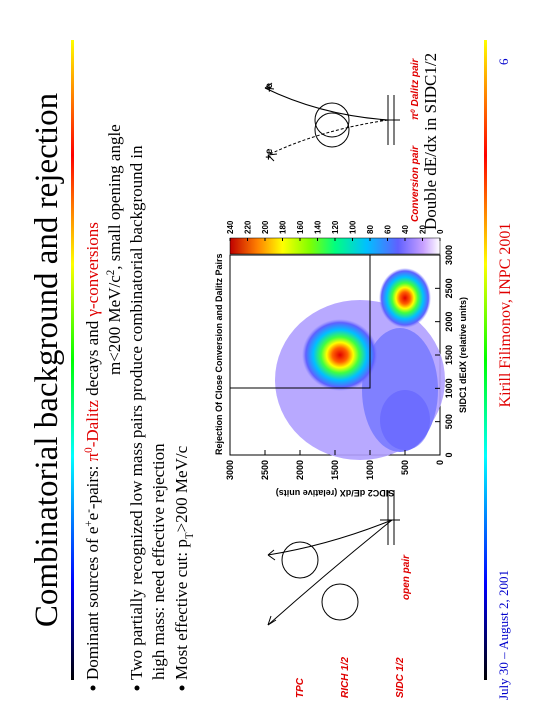 This screenshot has height=720, width=540. I want to click on text-run: +, so click(89, 523).